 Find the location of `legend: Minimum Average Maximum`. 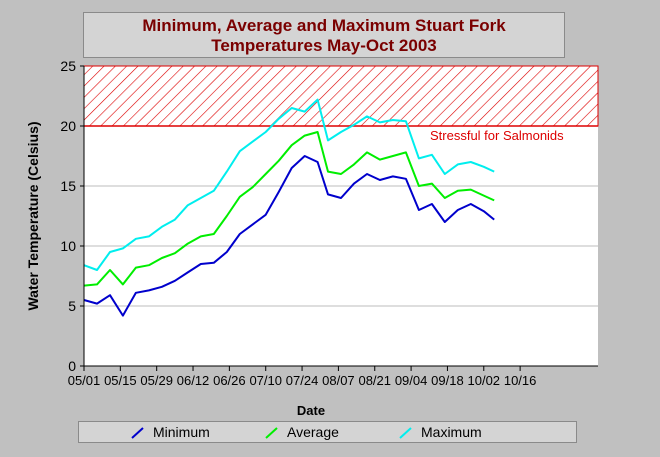

legend: Minimum Average Maximum is located at coordinates (327, 432).